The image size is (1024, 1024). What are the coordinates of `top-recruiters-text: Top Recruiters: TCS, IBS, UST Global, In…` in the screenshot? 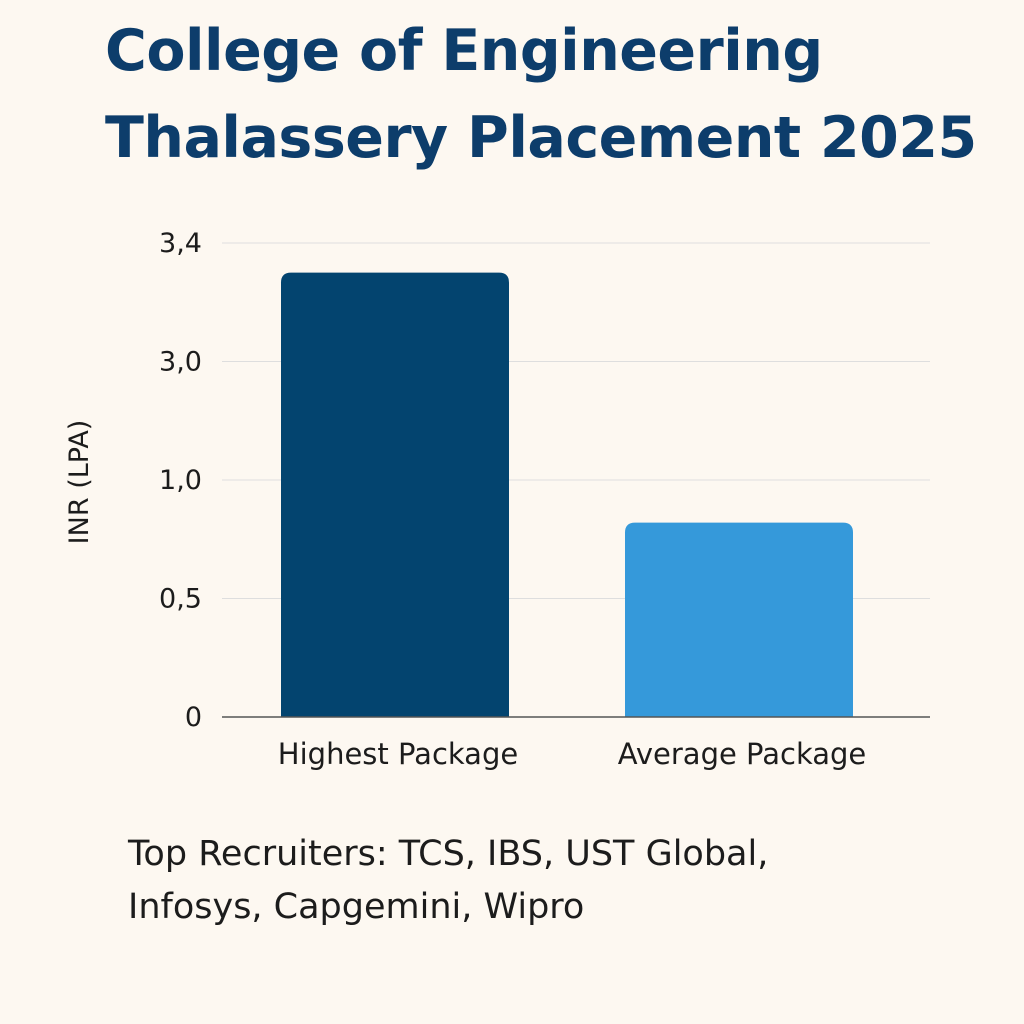 It's located at (528, 881).